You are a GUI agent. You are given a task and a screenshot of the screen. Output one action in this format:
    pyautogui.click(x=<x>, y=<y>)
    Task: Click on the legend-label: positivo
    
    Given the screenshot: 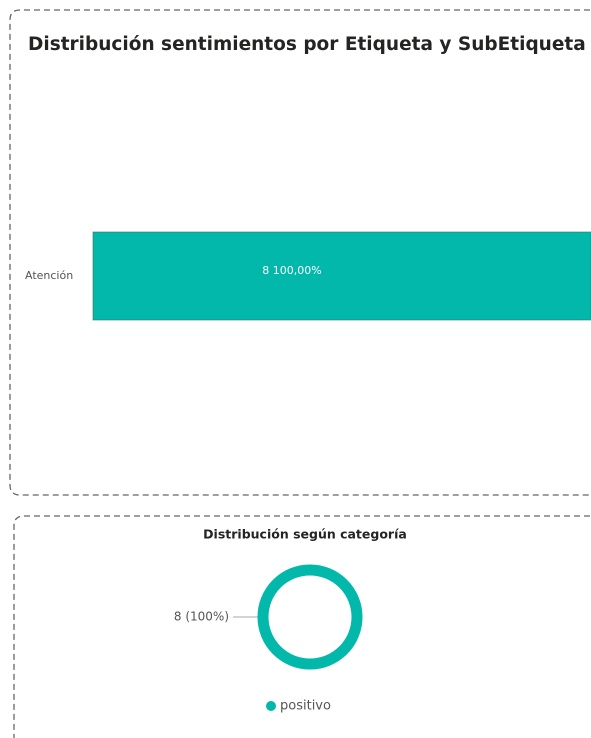 What is the action you would take?
    pyautogui.click(x=305, y=706)
    